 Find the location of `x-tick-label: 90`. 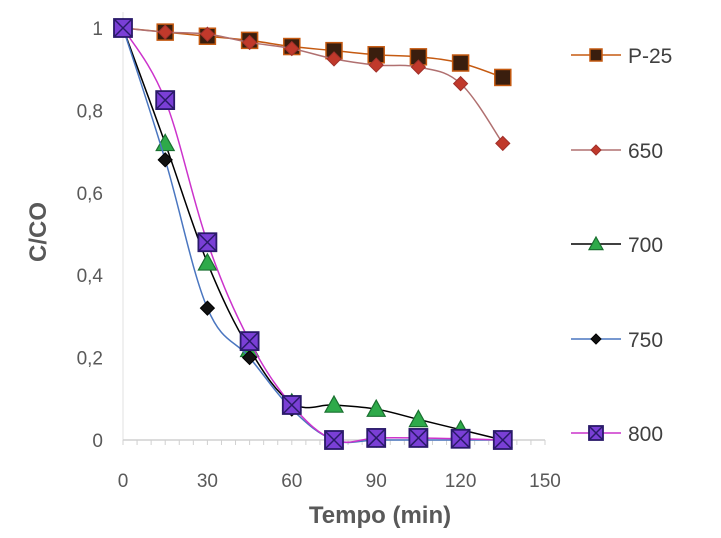

x-tick-label: 90 is located at coordinates (376, 481).